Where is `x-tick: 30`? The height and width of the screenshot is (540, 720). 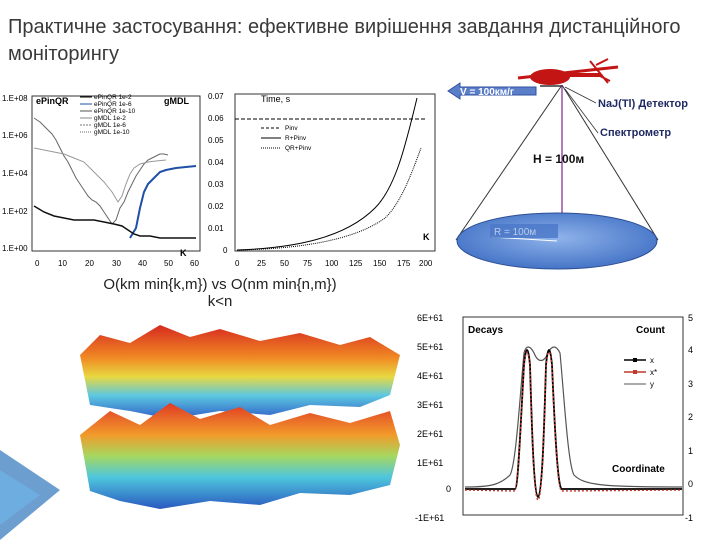 x-tick: 30 is located at coordinates (116, 263).